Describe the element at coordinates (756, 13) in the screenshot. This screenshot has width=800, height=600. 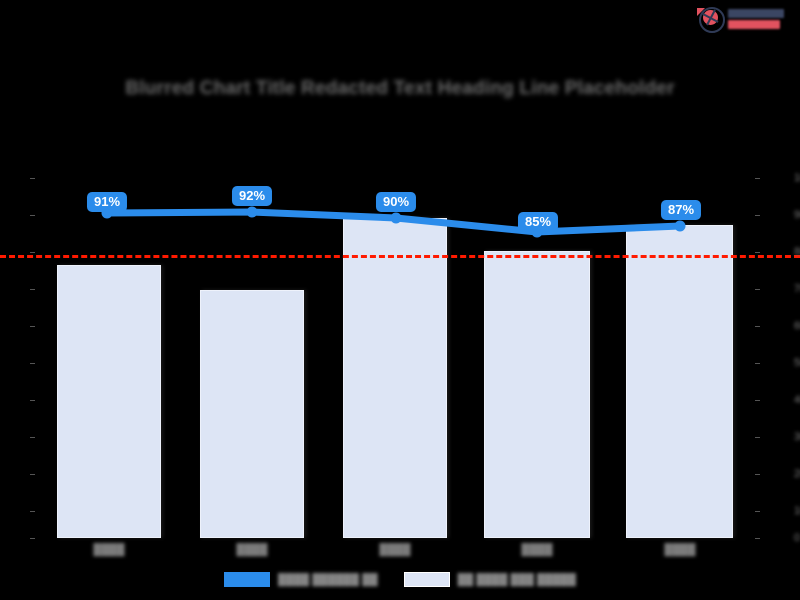
I see `brand-logo-line-1: REDACTED` at that location.